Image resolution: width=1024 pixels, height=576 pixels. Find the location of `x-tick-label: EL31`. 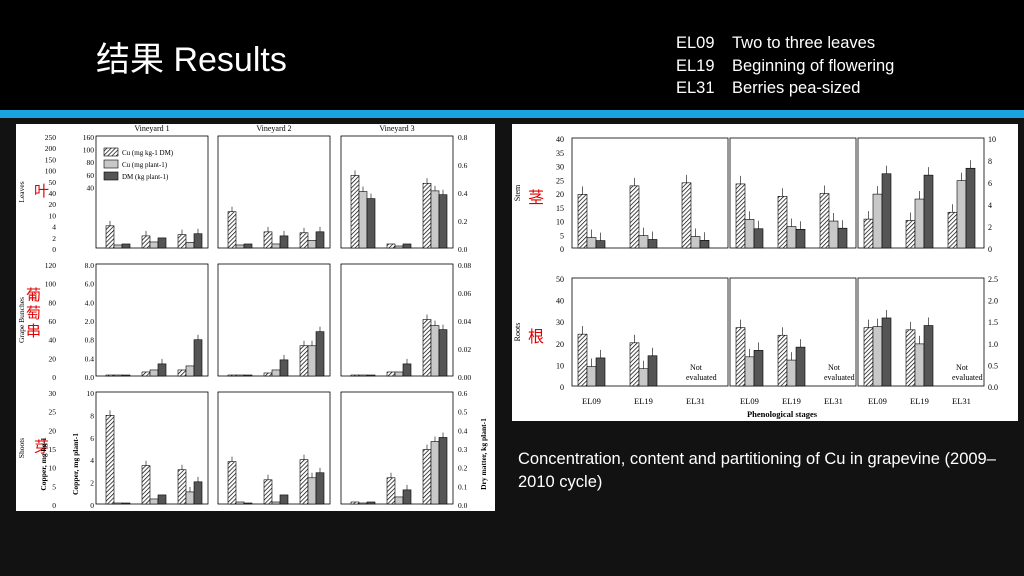

x-tick-label: EL31 is located at coordinates (961, 401).